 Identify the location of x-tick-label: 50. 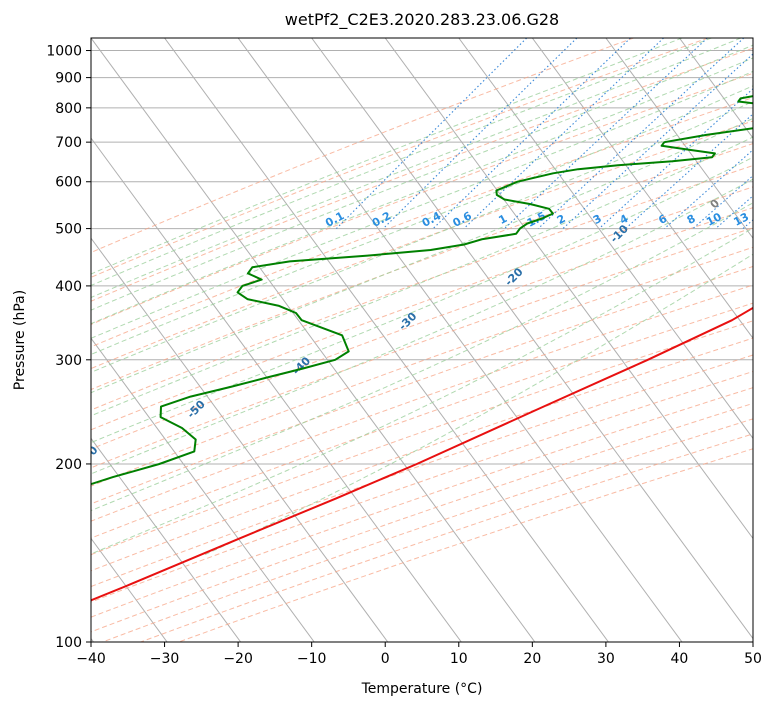
(753, 659).